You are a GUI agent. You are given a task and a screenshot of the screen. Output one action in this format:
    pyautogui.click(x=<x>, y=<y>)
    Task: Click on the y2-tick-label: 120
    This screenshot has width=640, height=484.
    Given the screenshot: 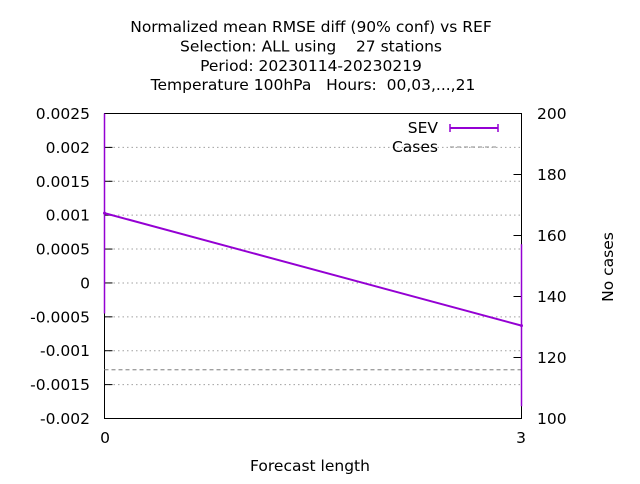 What is the action you would take?
    pyautogui.click(x=552, y=358)
    